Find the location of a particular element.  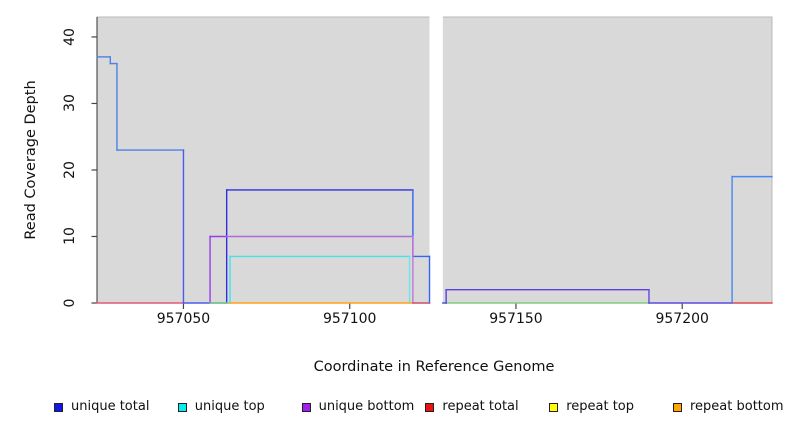

legend-label: unique total is located at coordinates (110, 406).